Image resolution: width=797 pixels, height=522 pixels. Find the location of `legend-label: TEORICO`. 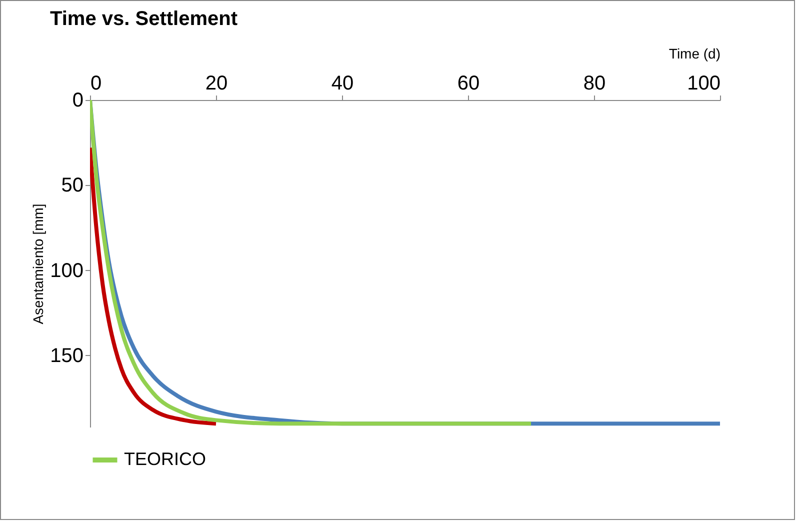

legend-label: TEORICO is located at coordinates (165, 459).